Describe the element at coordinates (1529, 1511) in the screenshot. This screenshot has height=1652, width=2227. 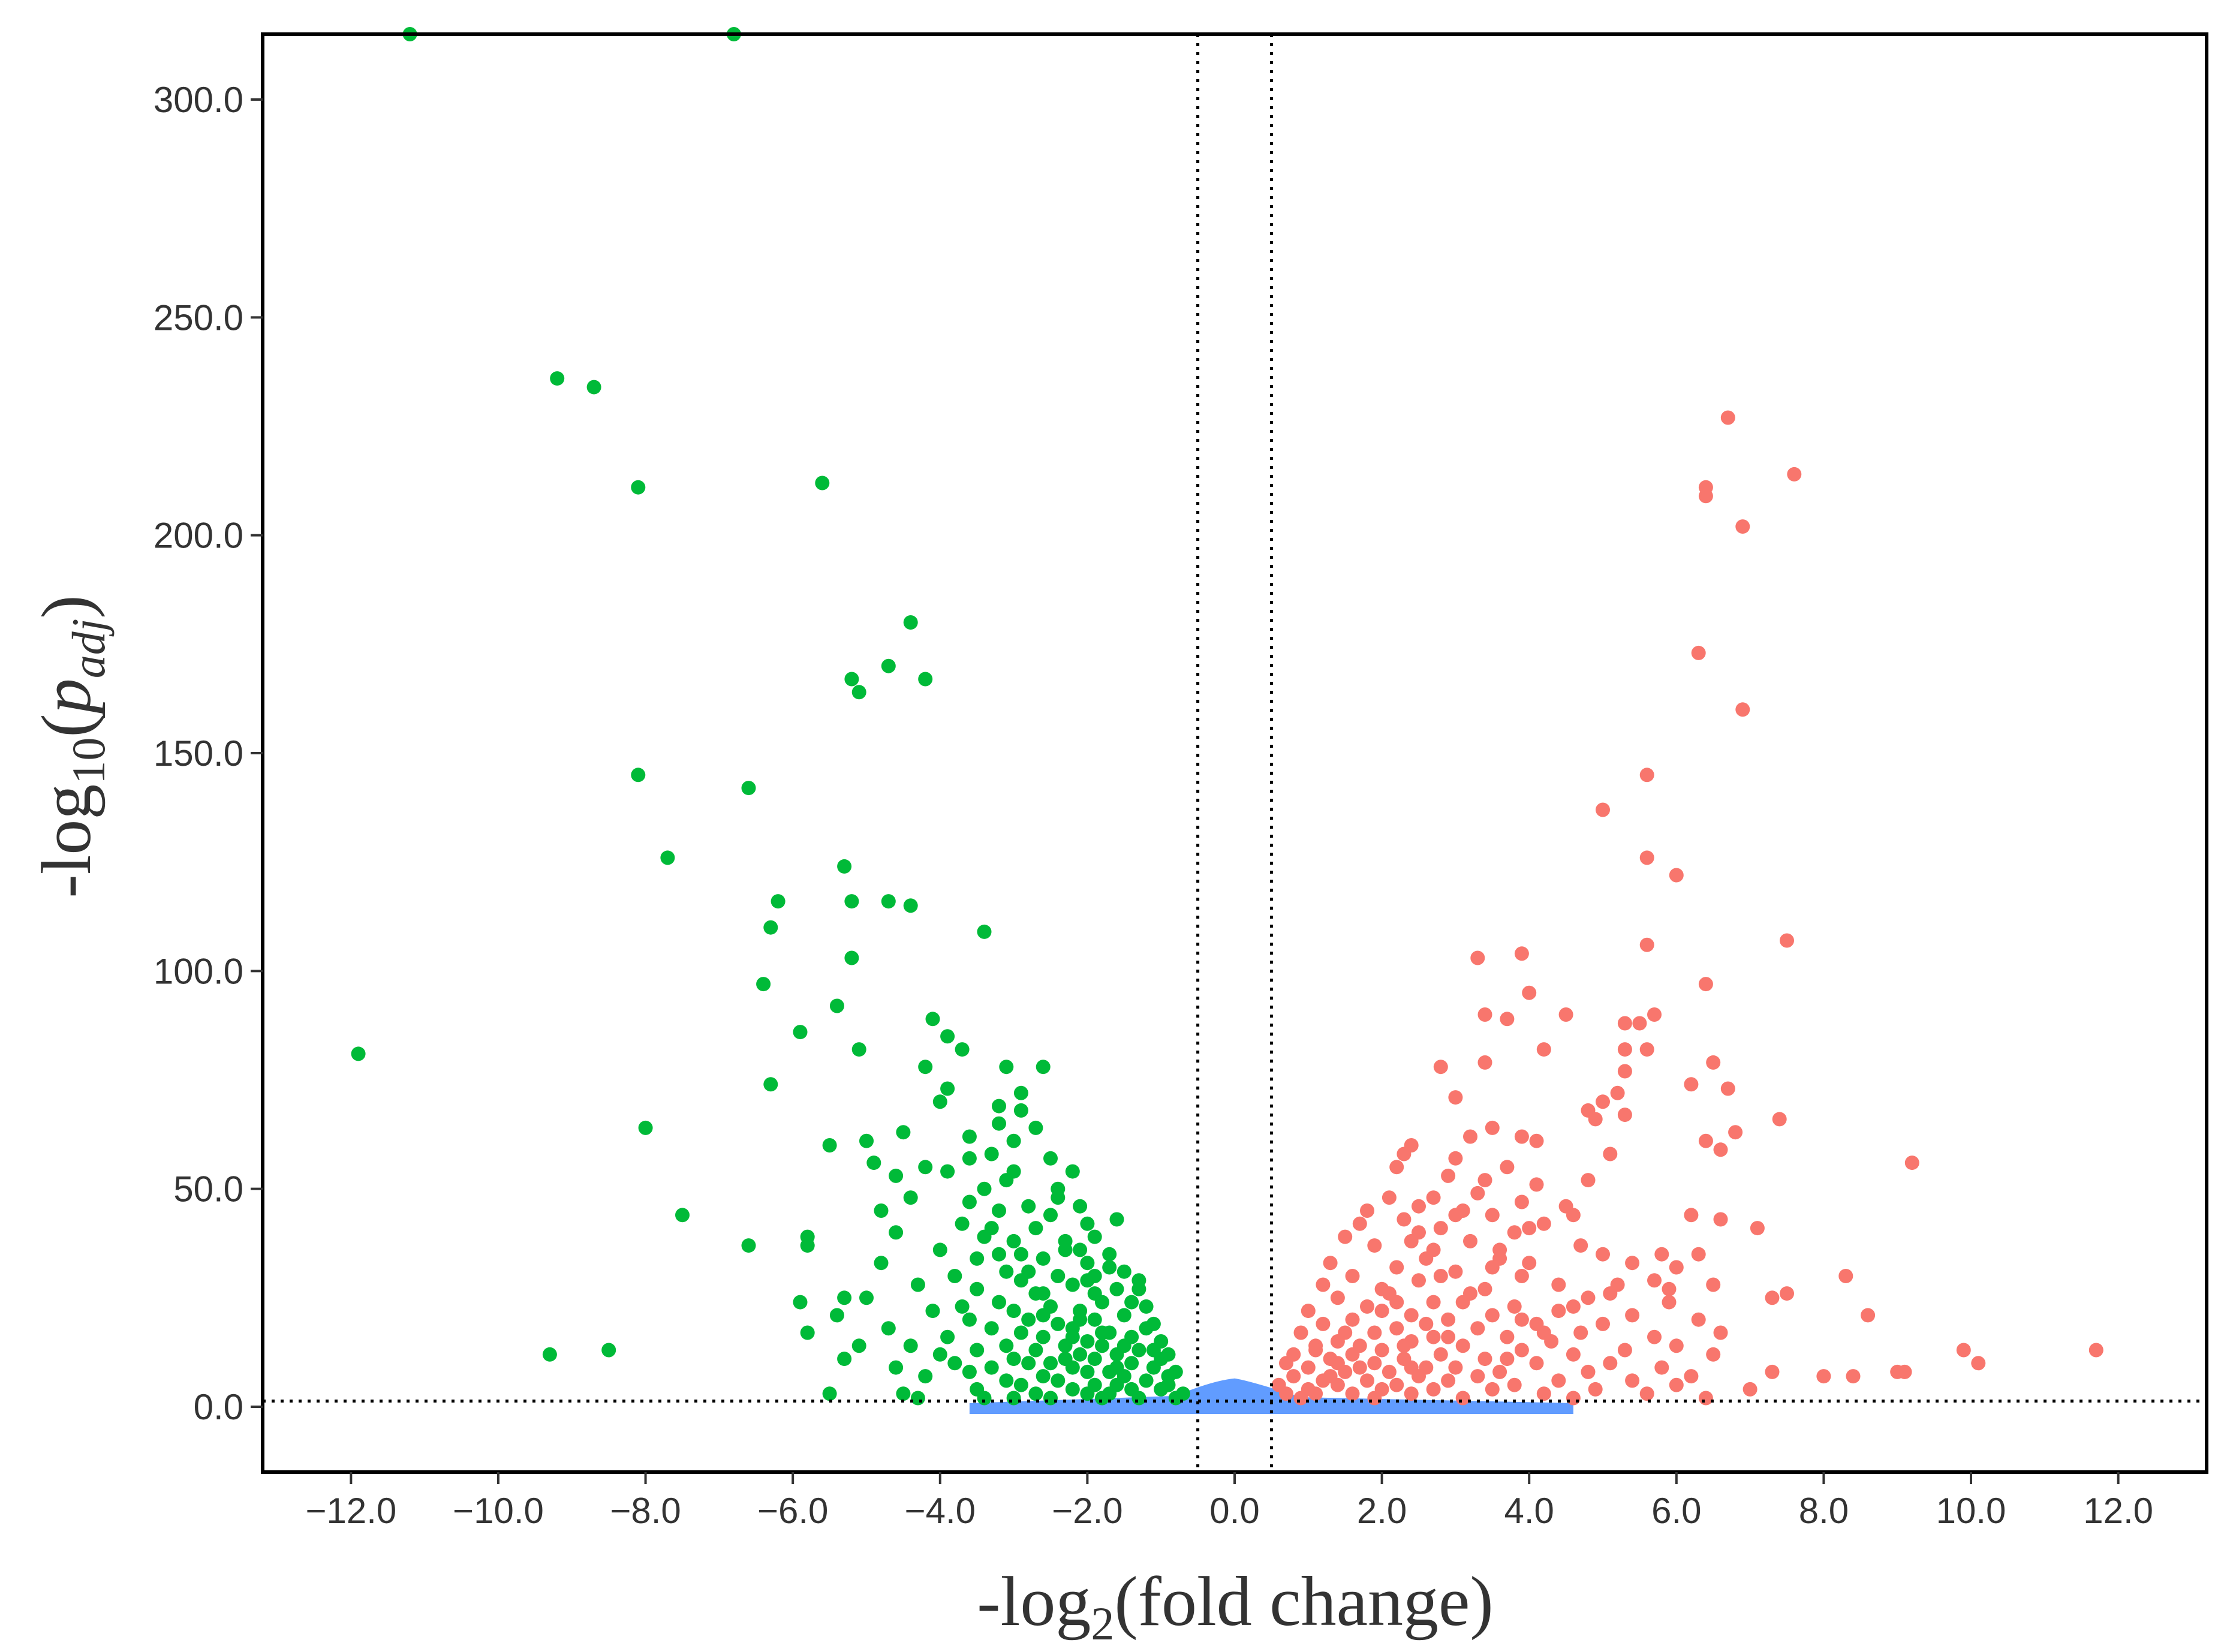
I see `x-tick-label: 4.0` at that location.